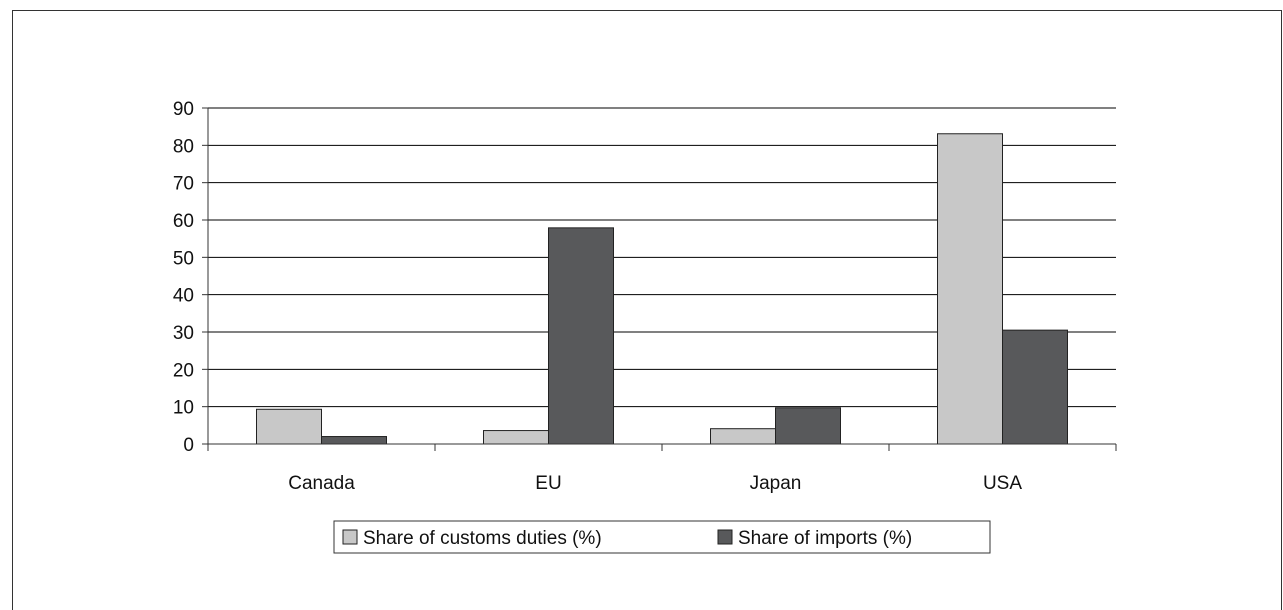 Image resolution: width=1283 pixels, height=610 pixels. I want to click on bar-customs-duties-japan, so click(743, 436).